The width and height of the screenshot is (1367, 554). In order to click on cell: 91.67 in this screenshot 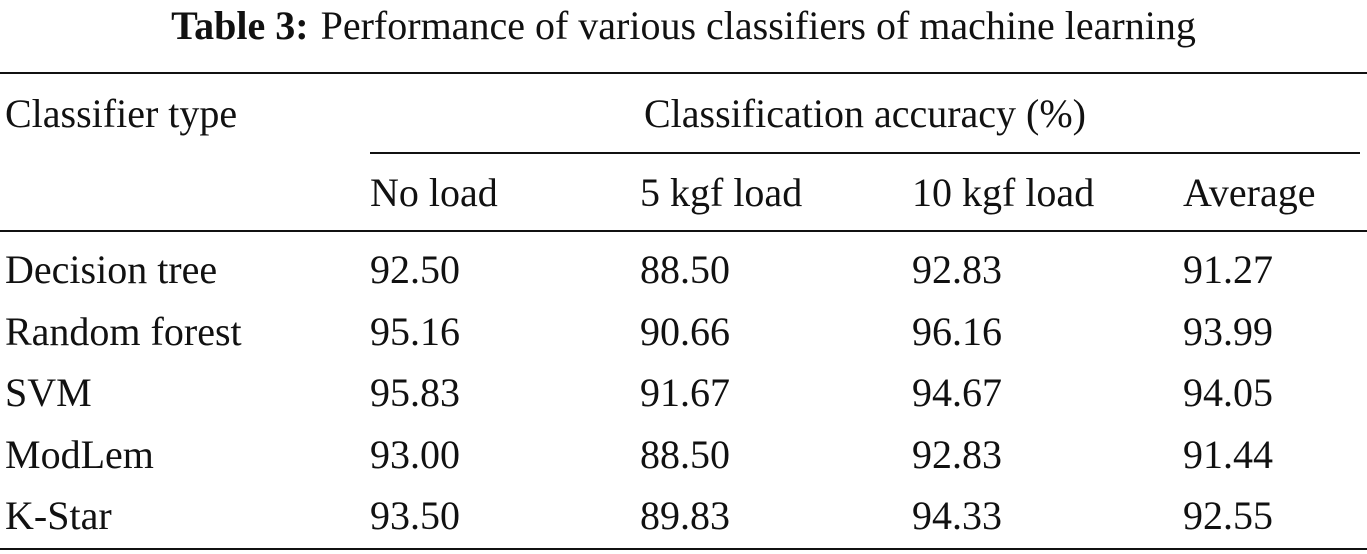, I will do `click(685, 392)`.